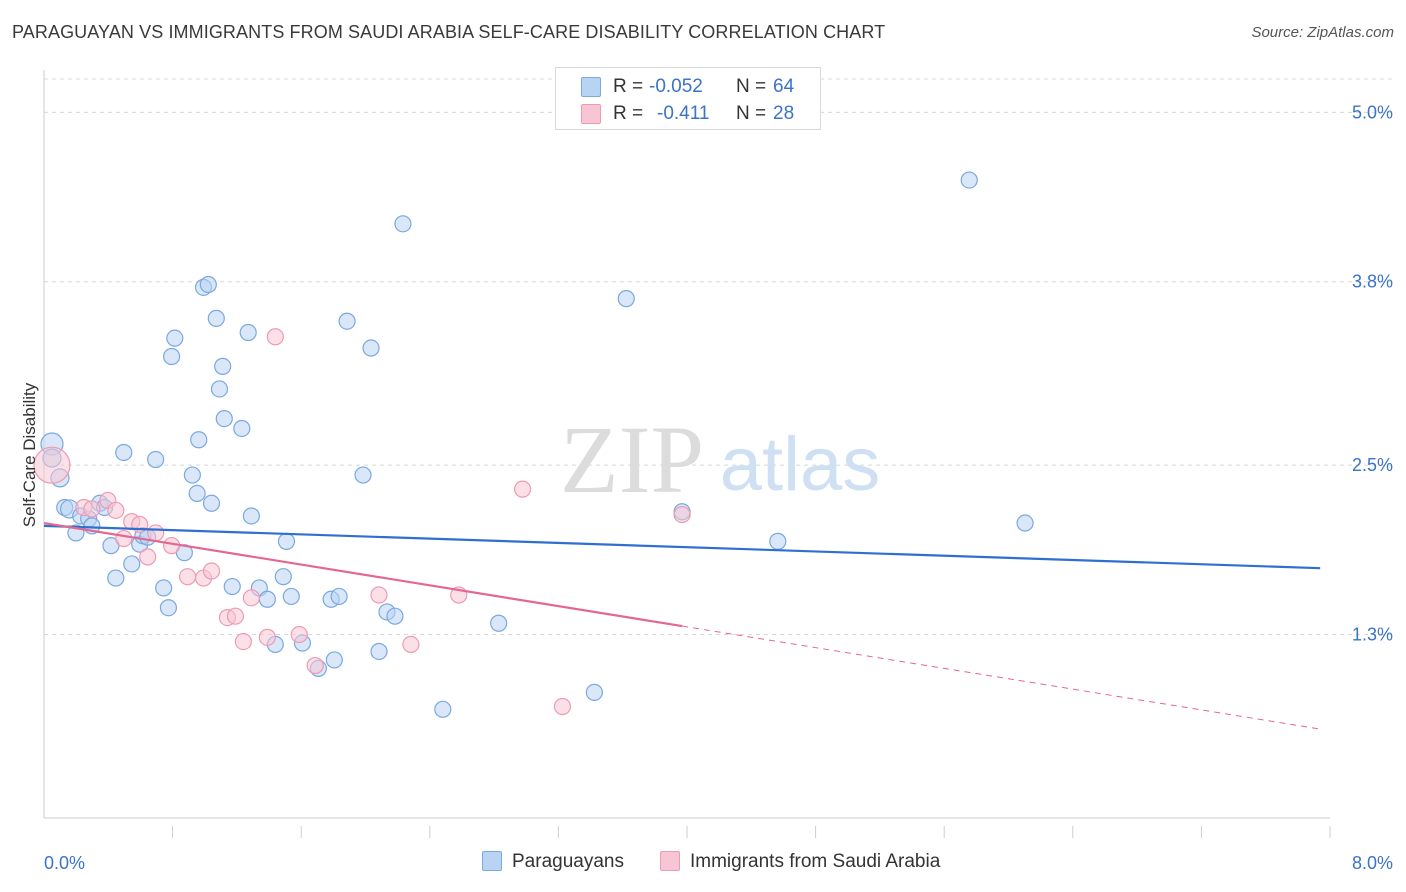 This screenshot has height=892, width=1406. I want to click on y-tick-label: 1.3%, so click(1372, 635).